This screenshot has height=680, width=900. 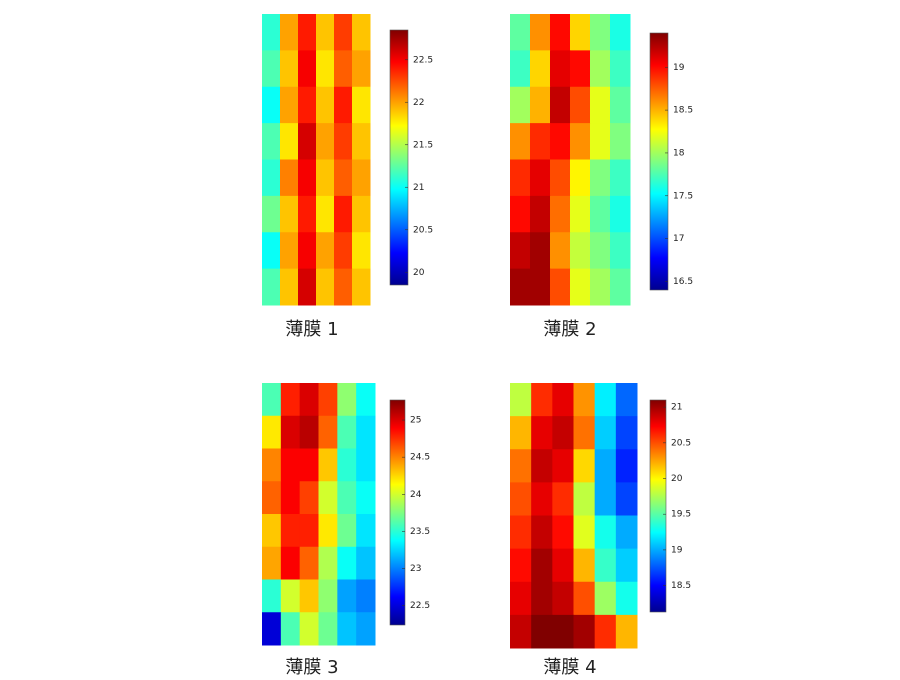 What do you see at coordinates (423, 145) in the screenshot?
I see `colorbar-tick-label: 21.5` at bounding box center [423, 145].